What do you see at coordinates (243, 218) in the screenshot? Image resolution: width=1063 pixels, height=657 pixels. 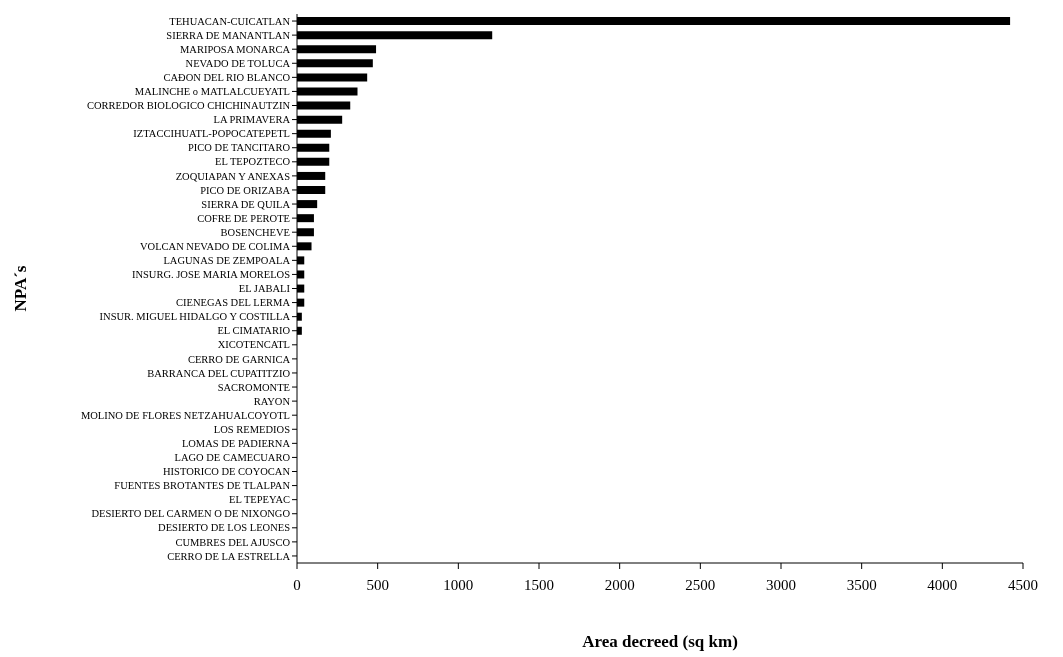 I see `y-tick-label: COFRE DE PEROTE` at bounding box center [243, 218].